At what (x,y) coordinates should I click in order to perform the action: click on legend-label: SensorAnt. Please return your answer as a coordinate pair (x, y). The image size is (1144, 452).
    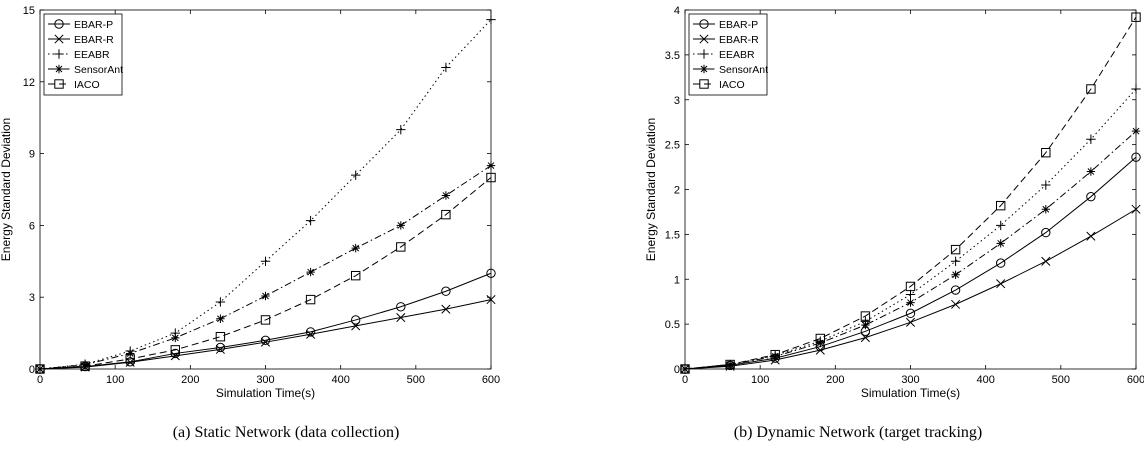
    Looking at the image, I should click on (98, 70).